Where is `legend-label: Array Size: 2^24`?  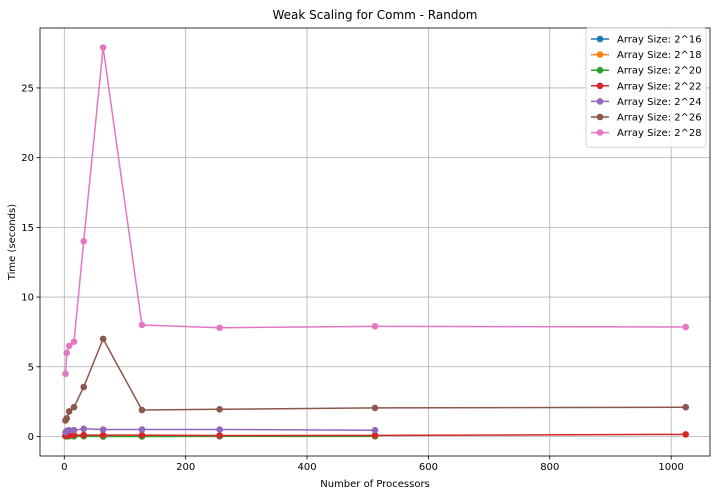 legend-label: Array Size: 2^24 is located at coordinates (659, 102).